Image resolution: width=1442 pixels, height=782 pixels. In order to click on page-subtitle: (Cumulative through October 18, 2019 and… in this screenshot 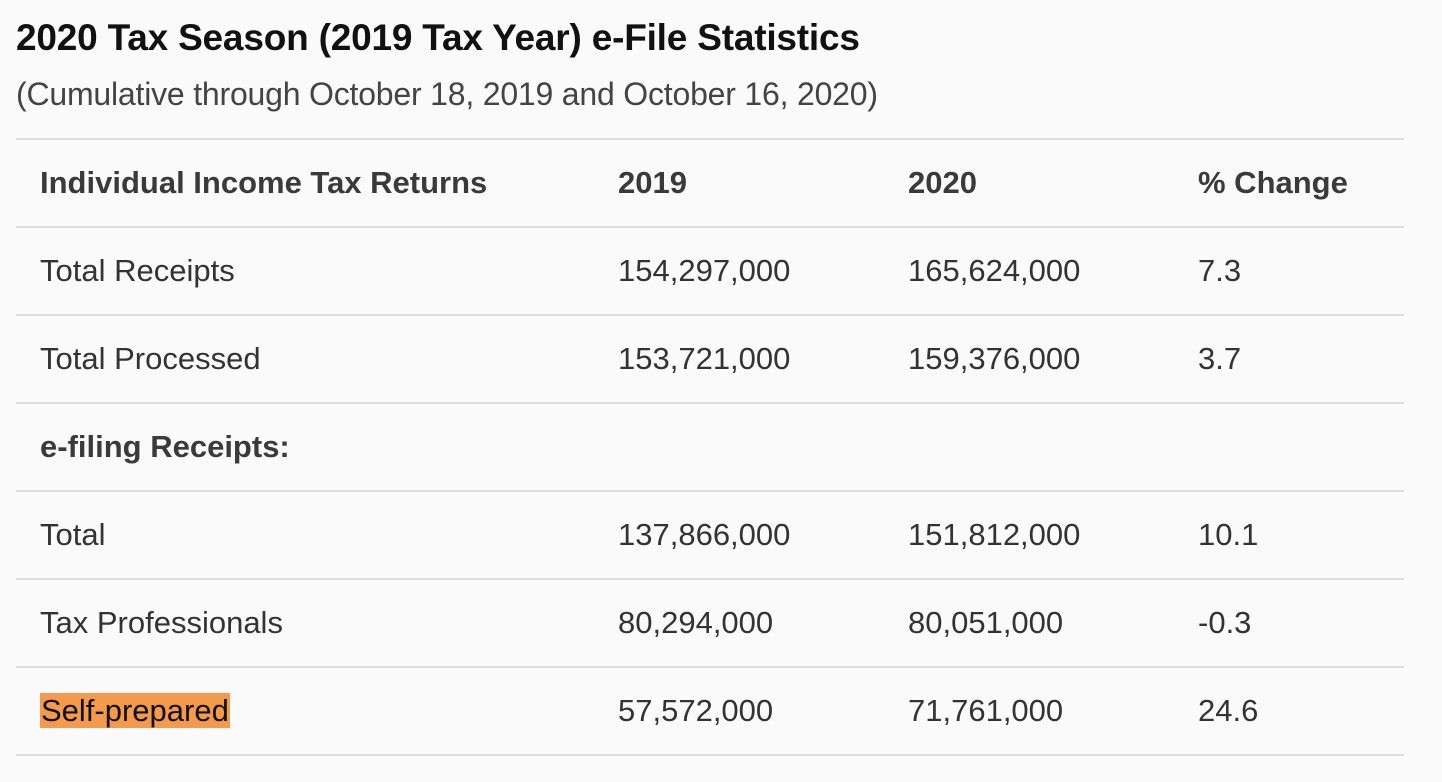, I will do `click(447, 94)`.